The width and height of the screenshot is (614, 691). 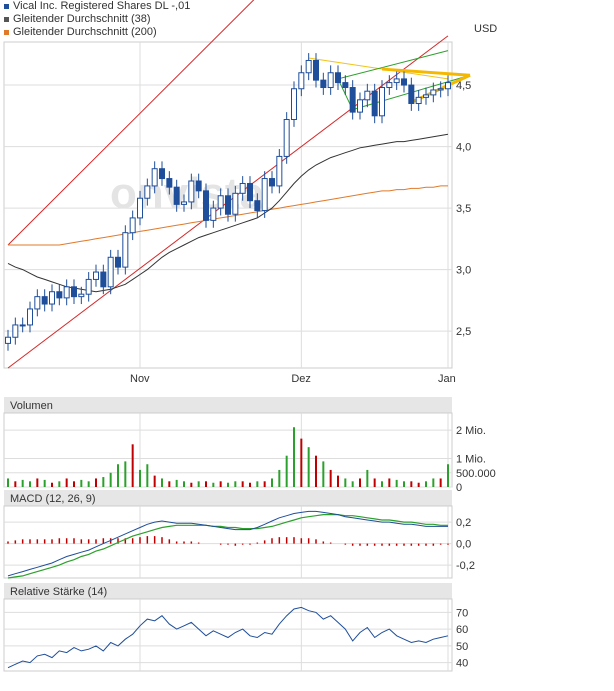 I want to click on price-tick-label: 2,5, so click(x=463, y=332).